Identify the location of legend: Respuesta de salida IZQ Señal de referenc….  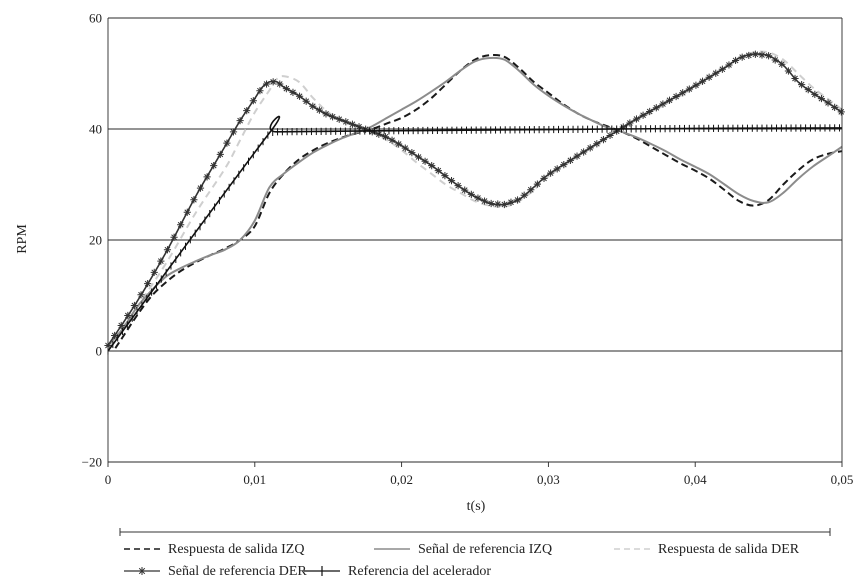
(475, 553).